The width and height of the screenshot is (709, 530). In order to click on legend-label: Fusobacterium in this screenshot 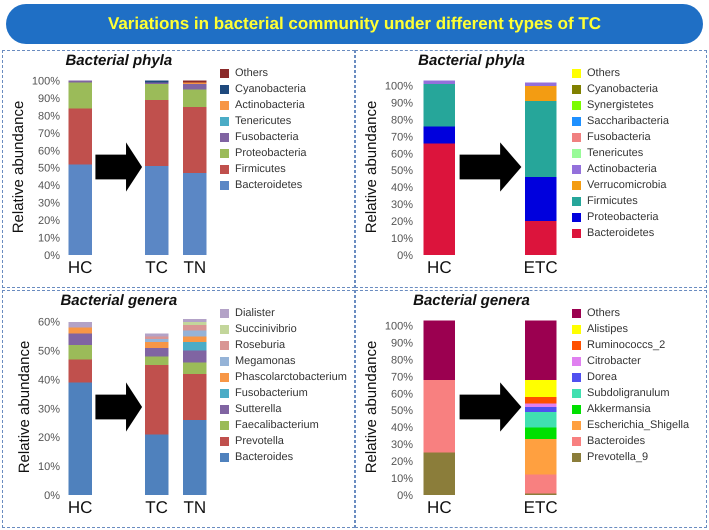, I will do `click(271, 393)`.